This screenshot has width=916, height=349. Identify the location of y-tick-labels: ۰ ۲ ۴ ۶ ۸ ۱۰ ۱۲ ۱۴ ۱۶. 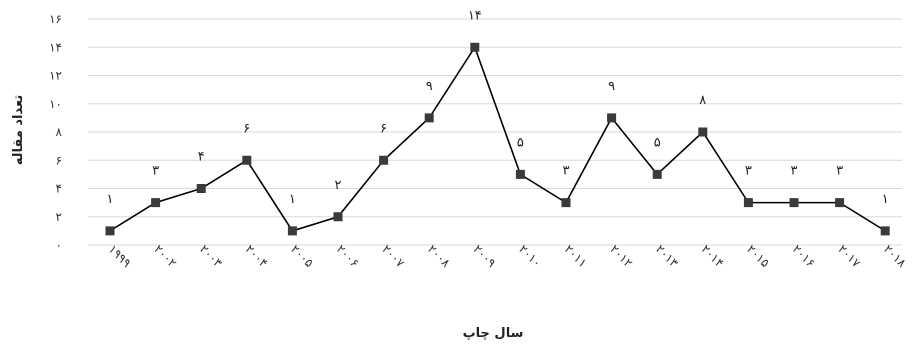
(55, 132).